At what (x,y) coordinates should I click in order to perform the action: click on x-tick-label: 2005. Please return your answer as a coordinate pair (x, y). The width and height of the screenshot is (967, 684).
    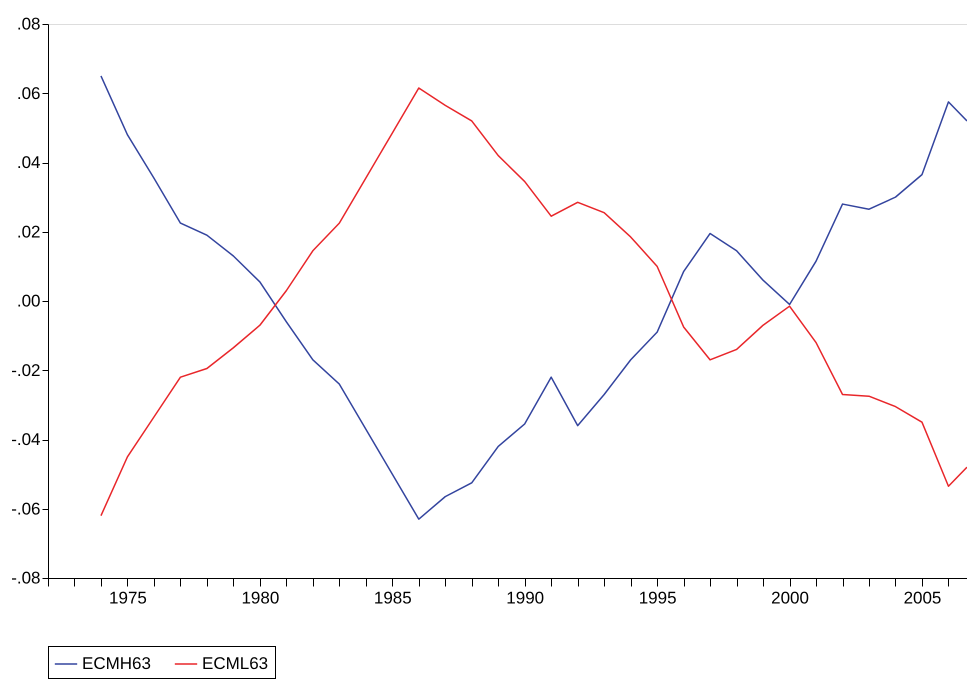
    Looking at the image, I should click on (923, 598).